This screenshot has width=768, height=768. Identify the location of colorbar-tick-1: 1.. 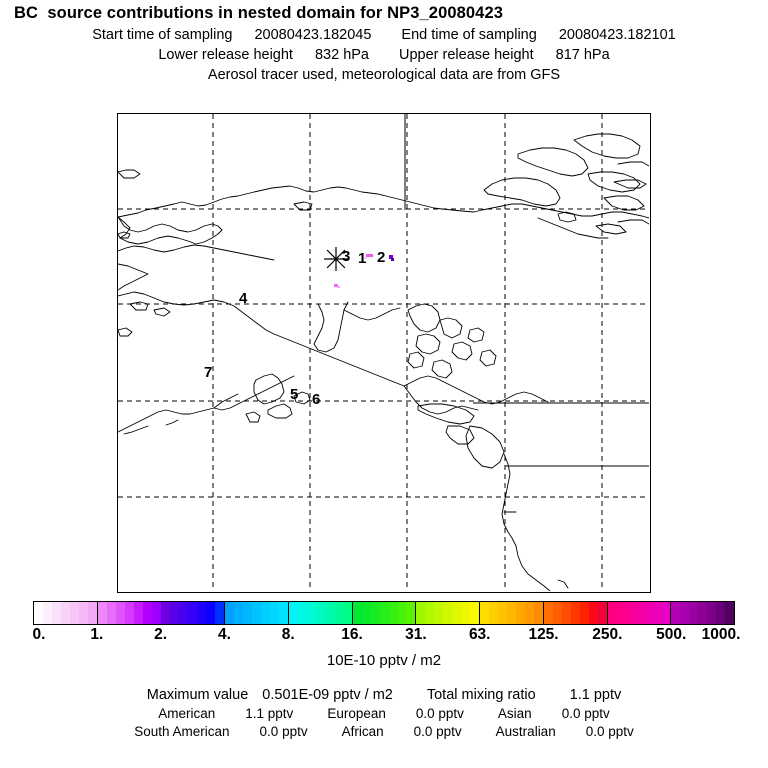
(97, 634).